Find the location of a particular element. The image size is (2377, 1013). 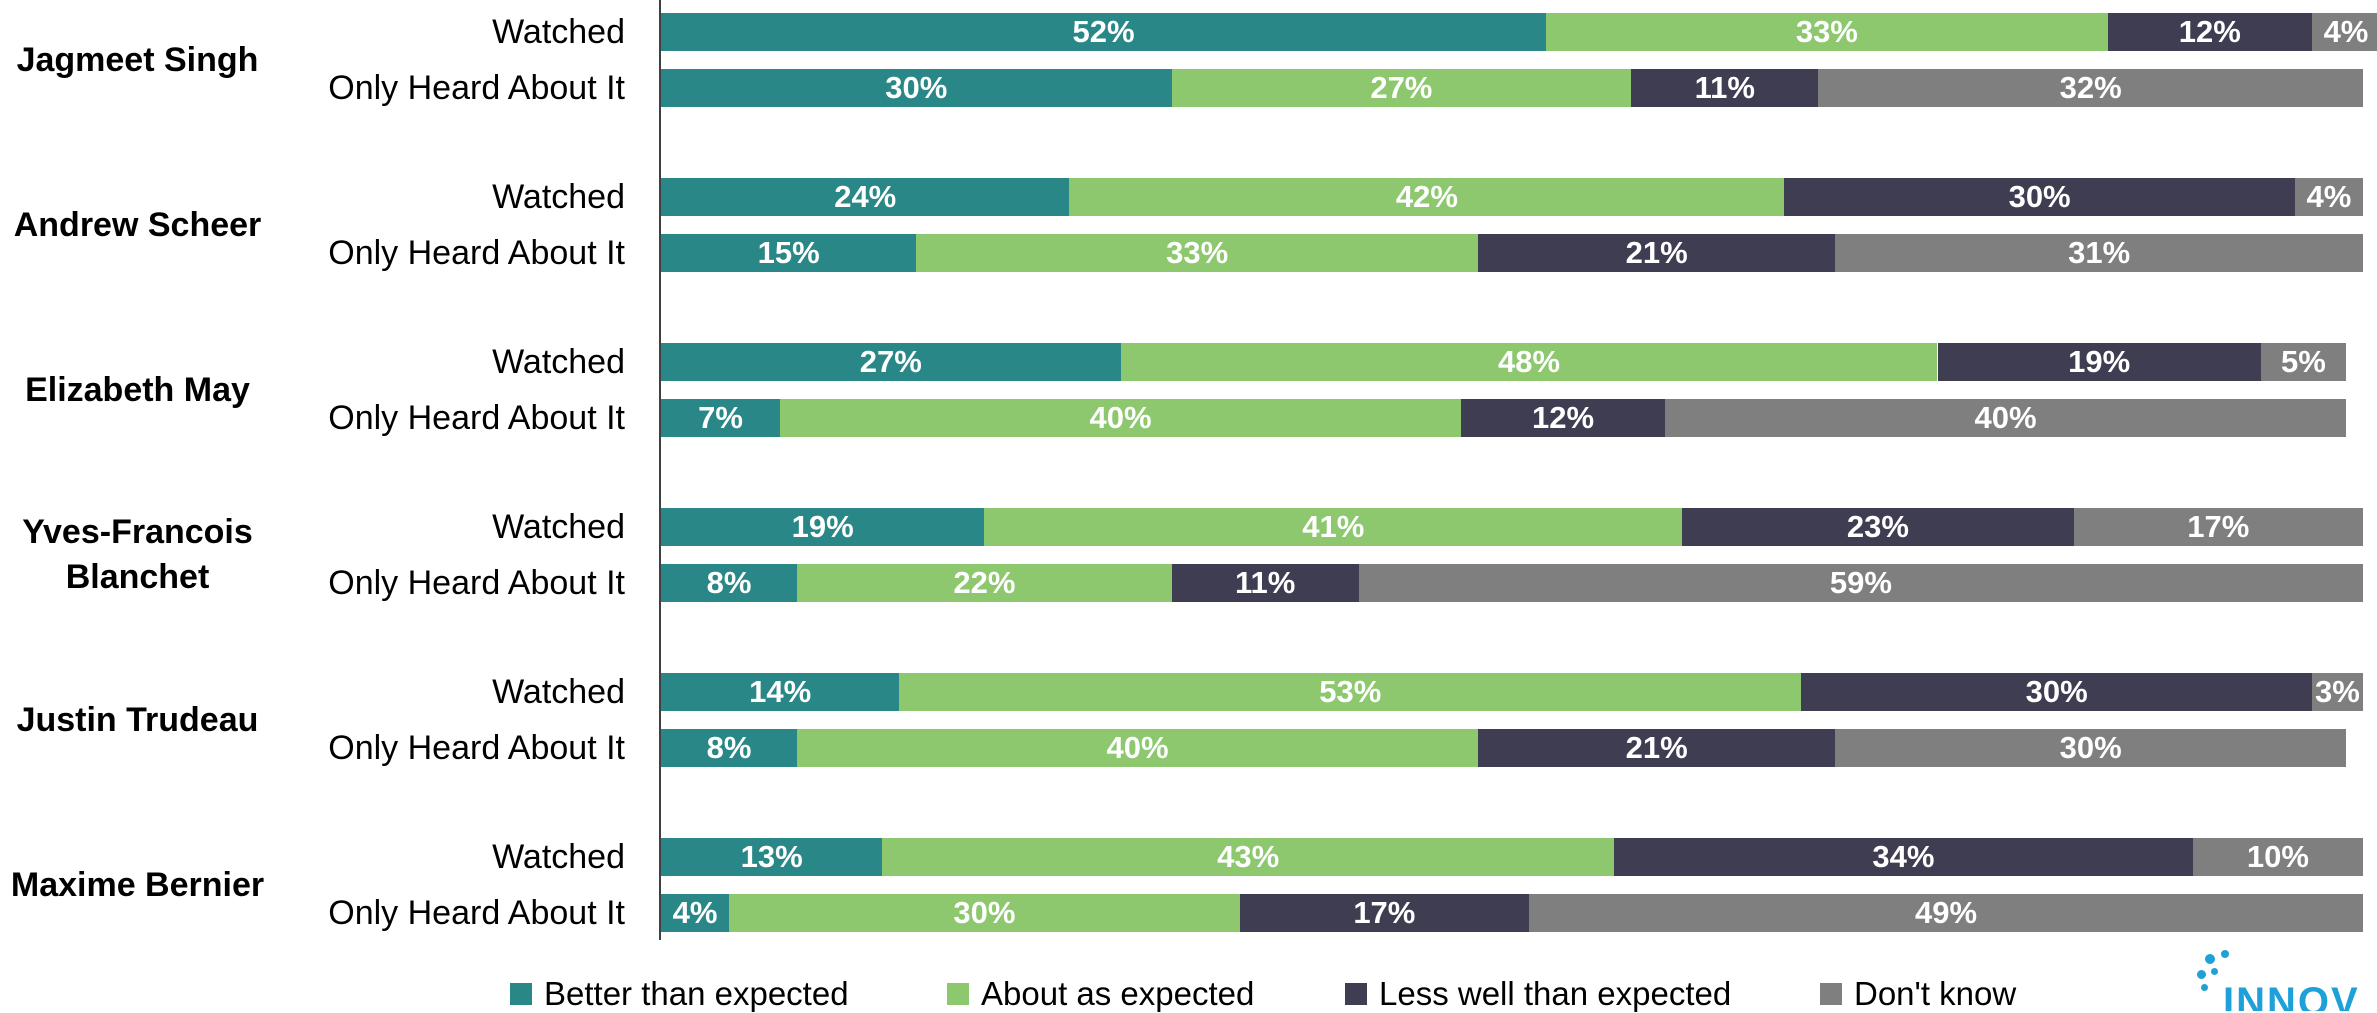

bar-segment-better-than-expected: 52% is located at coordinates (1104, 32).